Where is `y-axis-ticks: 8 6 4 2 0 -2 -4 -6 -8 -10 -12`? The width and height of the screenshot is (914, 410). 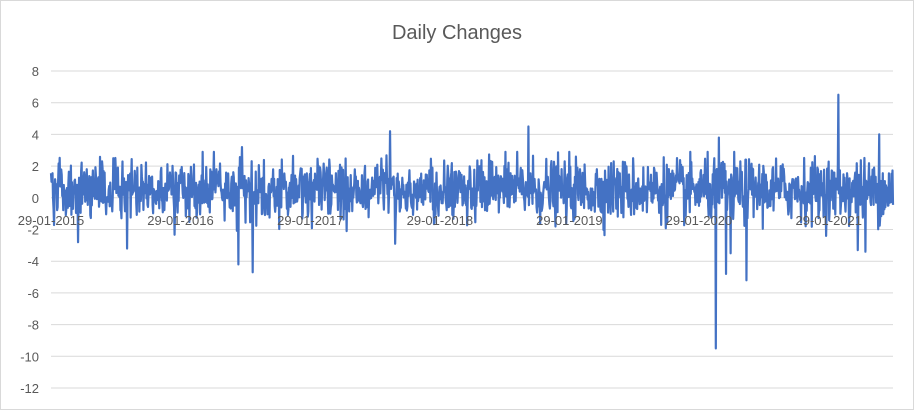
y-axis-ticks: 8 6 4 2 0 -2 -4 -6 -8 -10 -12 is located at coordinates (29, 230).